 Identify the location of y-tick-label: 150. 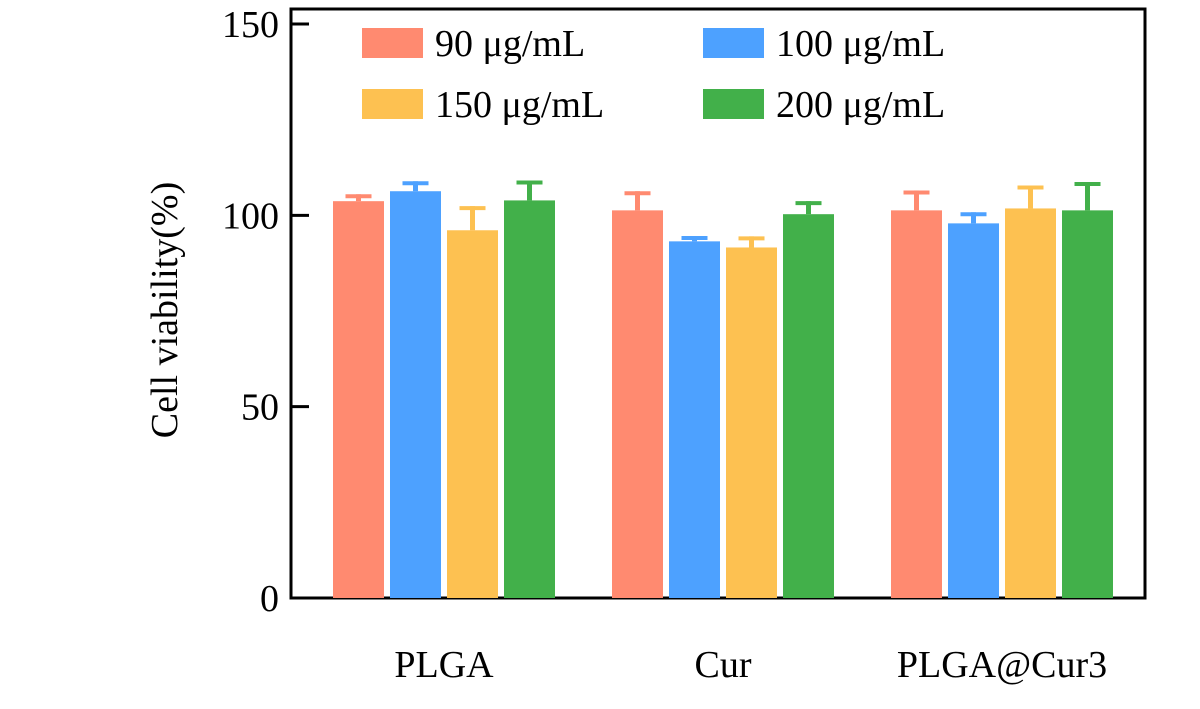
(250, 25).